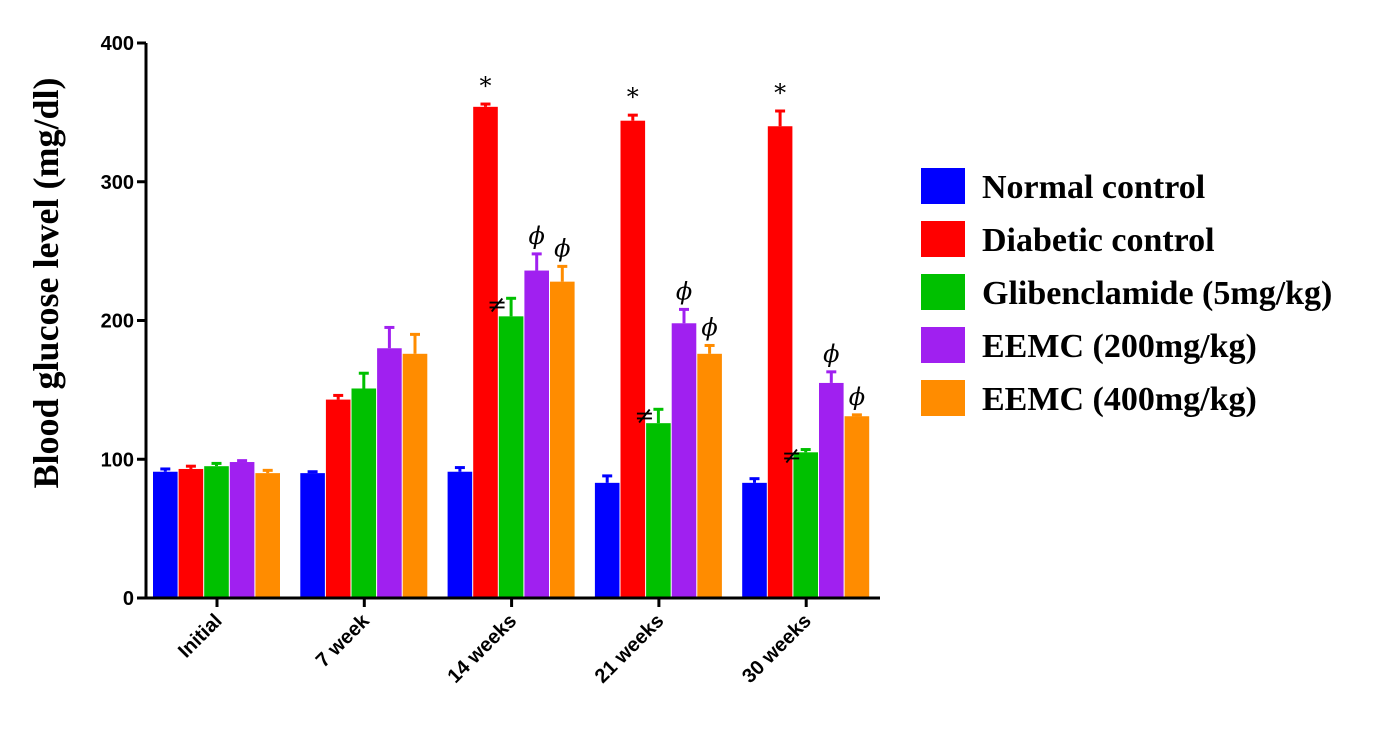 Image resolution: width=1378 pixels, height=730 pixels. Describe the element at coordinates (338, 498) in the screenshot. I see `bar-diabetic-control-7-week` at that location.